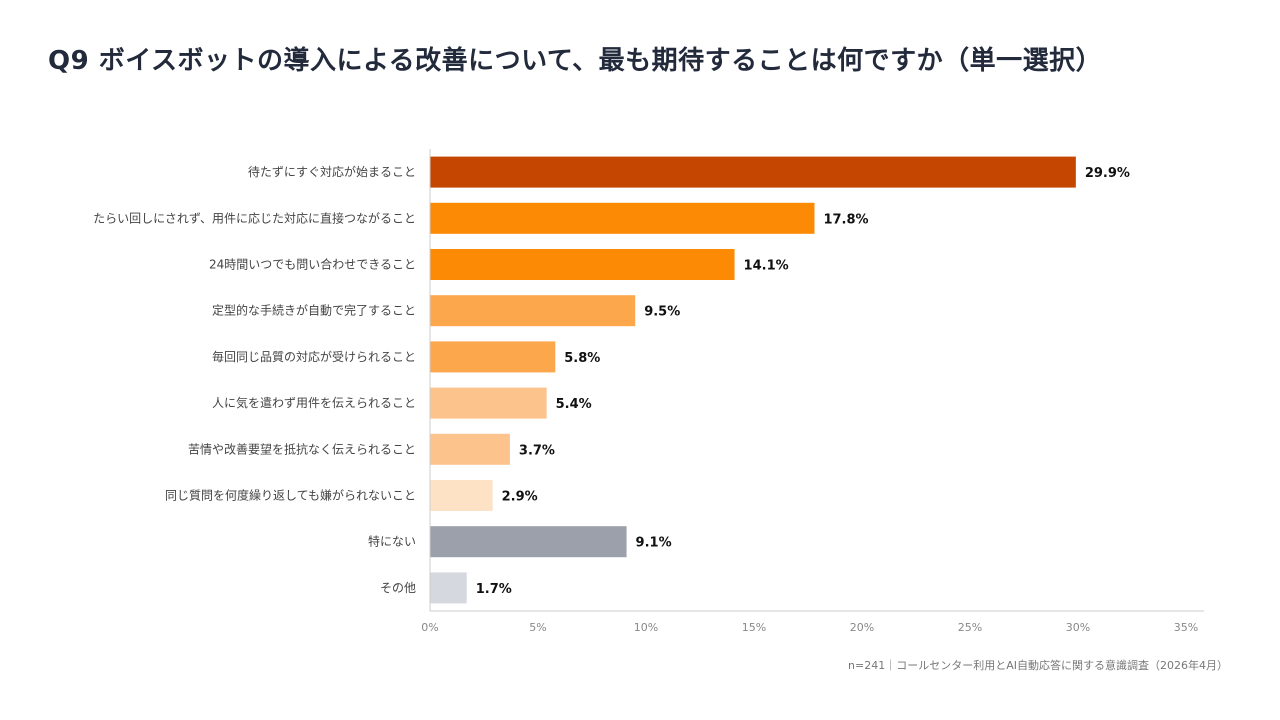  Describe the element at coordinates (654, 543) in the screenshot. I see `value-label: 9.1%` at that location.